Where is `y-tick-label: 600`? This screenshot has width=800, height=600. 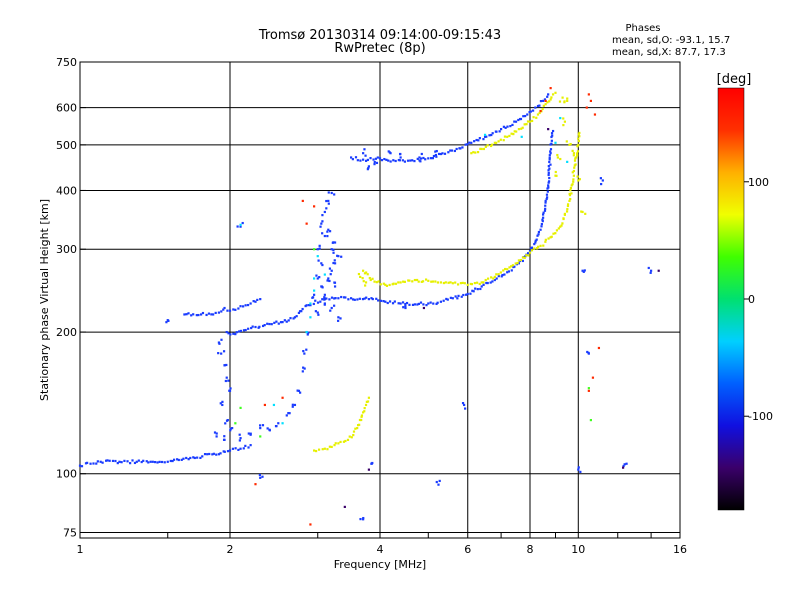
y-tick-label: 600 is located at coordinates (66, 108).